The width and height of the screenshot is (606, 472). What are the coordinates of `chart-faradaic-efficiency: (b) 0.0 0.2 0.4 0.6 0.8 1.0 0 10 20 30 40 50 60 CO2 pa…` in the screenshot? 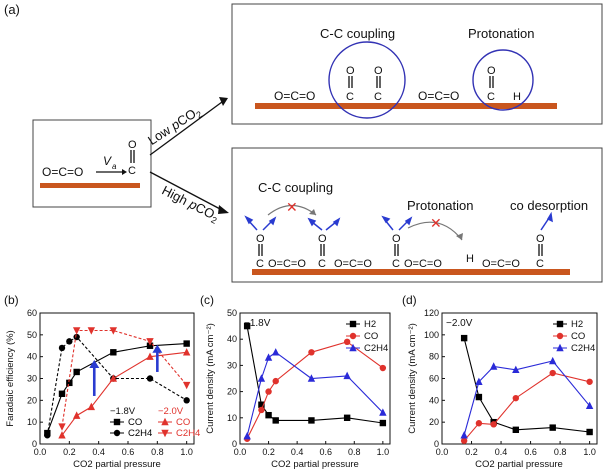 It's located at (102, 381).